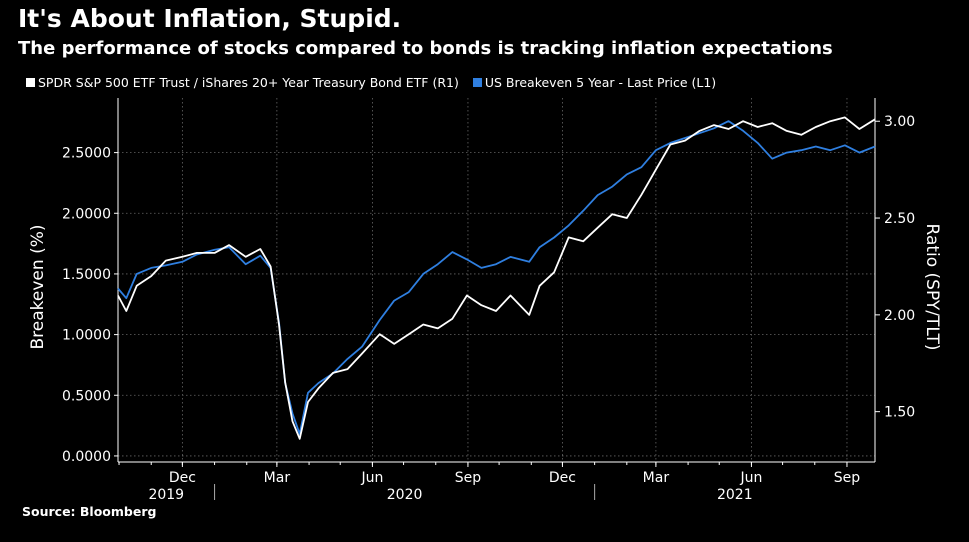 This screenshot has width=969, height=542. Describe the element at coordinates (468, 478) in the screenshot. I see `x-tick-label-3: Sep` at that location.